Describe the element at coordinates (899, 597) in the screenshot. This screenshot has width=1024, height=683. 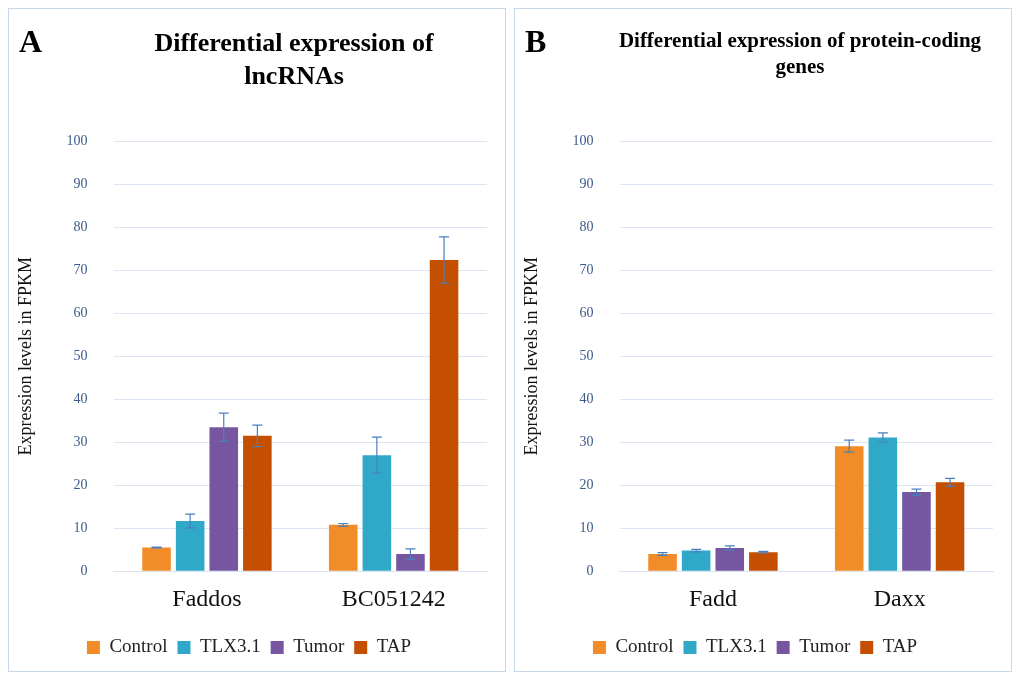
I see `x-tick-label: Daxx` at that location.